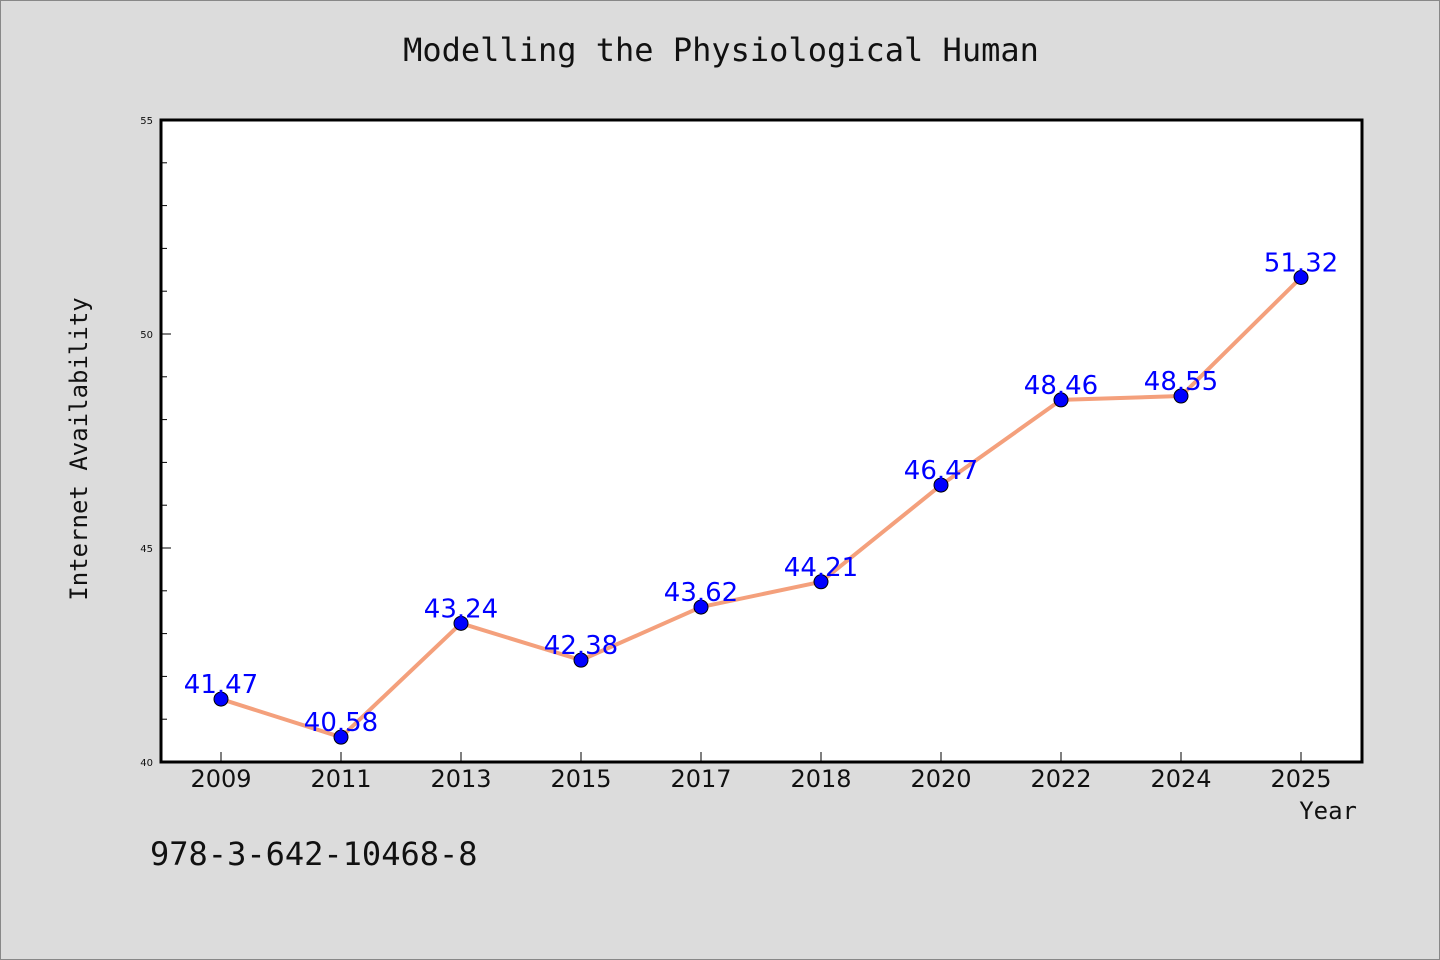 The image size is (1440, 960). I want to click on x-tick-label: 2024, so click(1180, 779).